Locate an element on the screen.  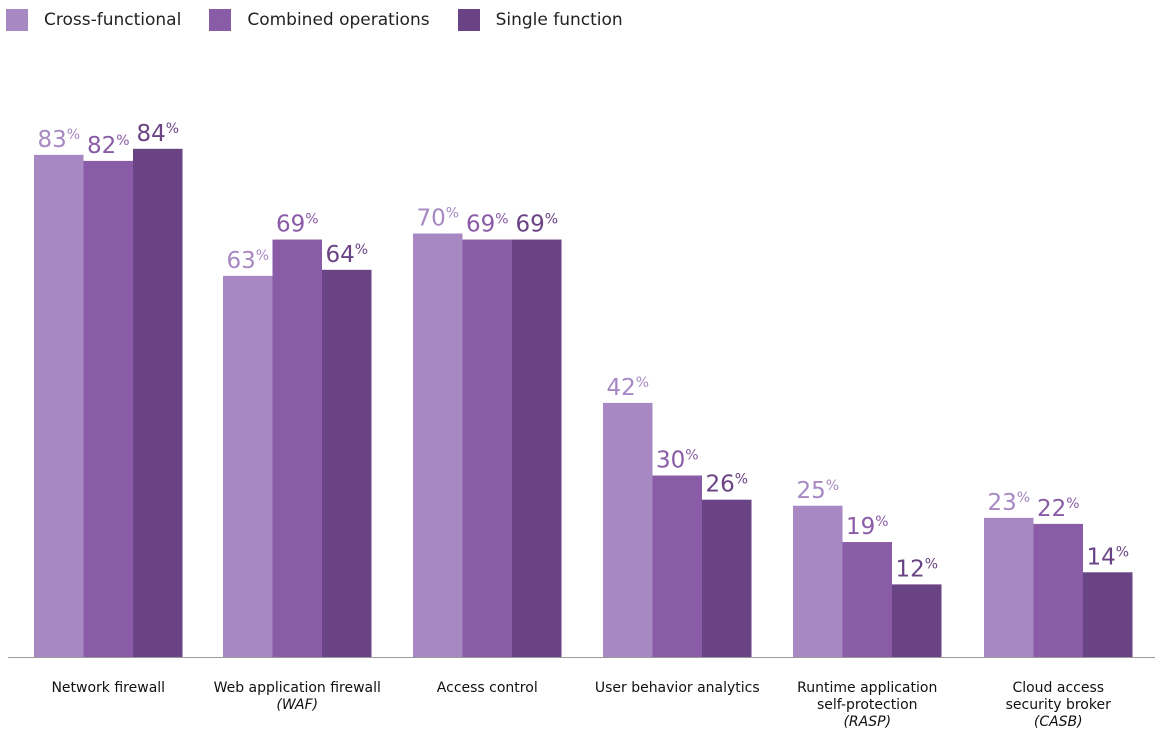
data-label-single-function-6: 14% is located at coordinates (1107, 557).